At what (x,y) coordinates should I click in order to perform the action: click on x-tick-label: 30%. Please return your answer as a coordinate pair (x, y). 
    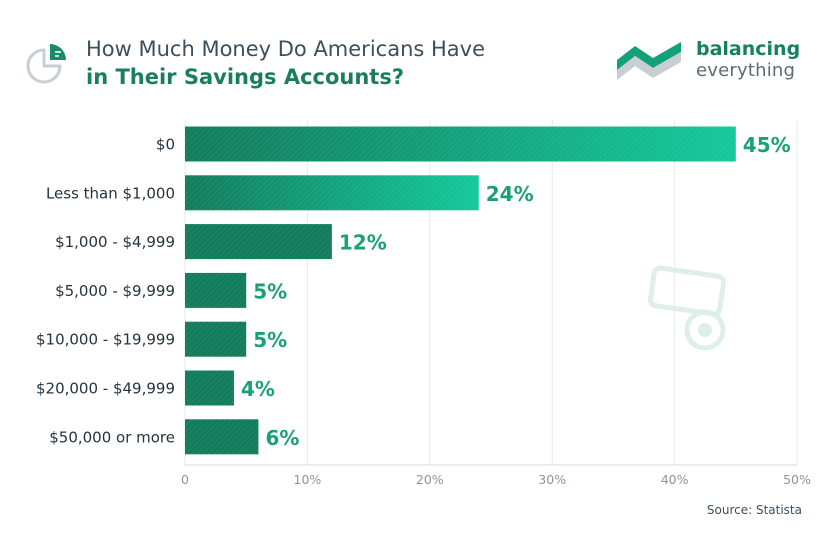
    Looking at the image, I should click on (552, 479).